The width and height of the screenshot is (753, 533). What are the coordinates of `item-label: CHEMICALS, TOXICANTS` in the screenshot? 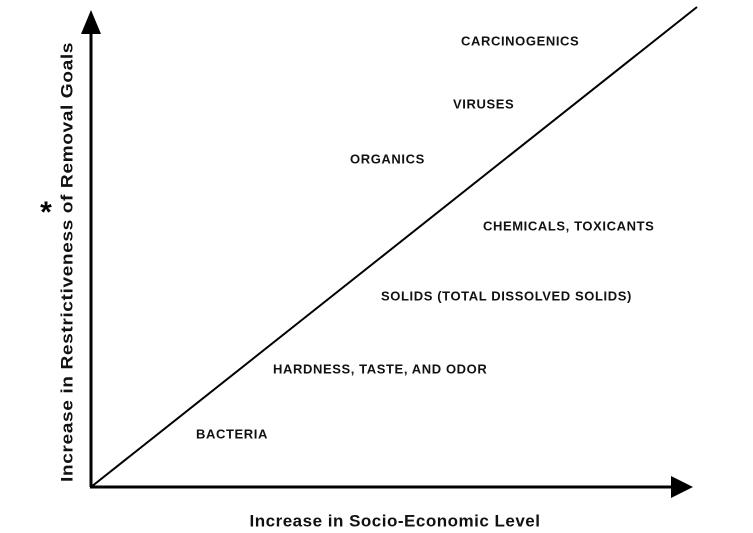 It's located at (568, 225).